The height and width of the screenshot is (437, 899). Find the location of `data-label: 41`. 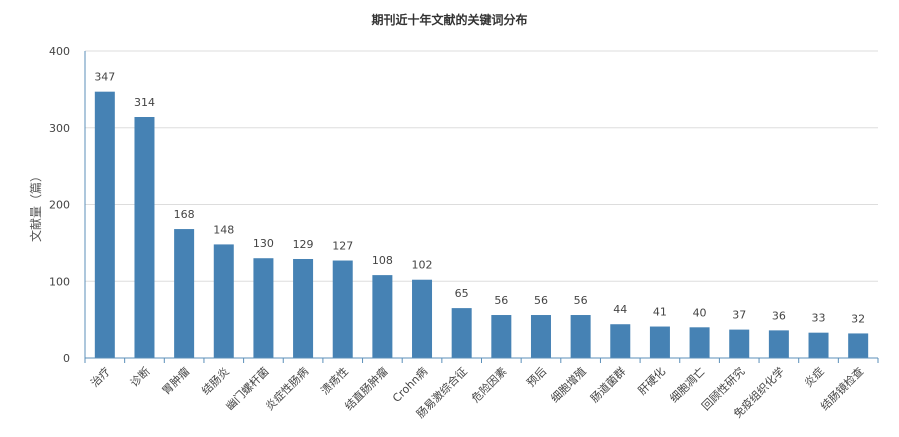

data-label: 41 is located at coordinates (660, 312).